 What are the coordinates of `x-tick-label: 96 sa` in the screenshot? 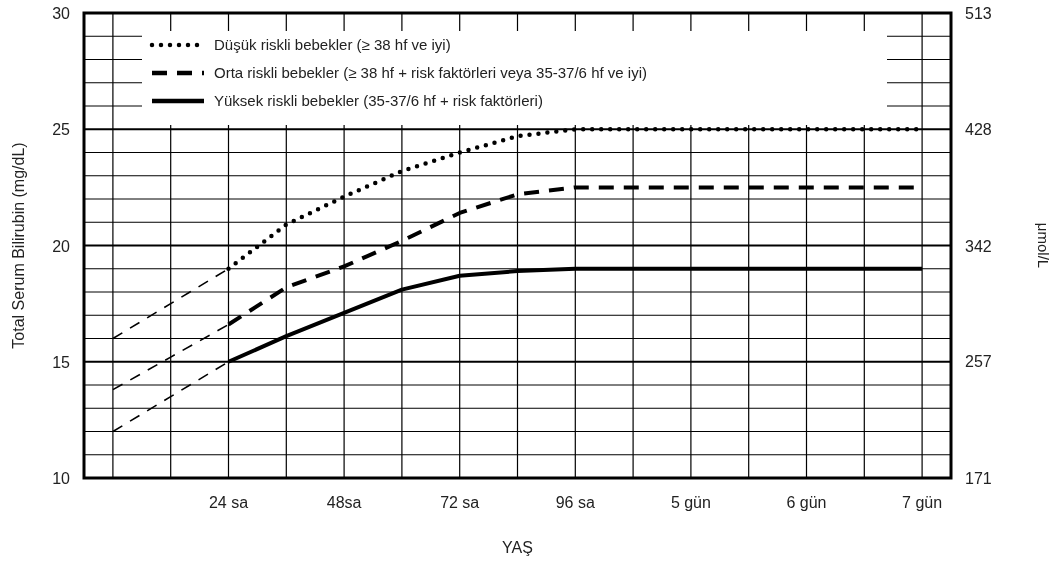 It's located at (575, 502).